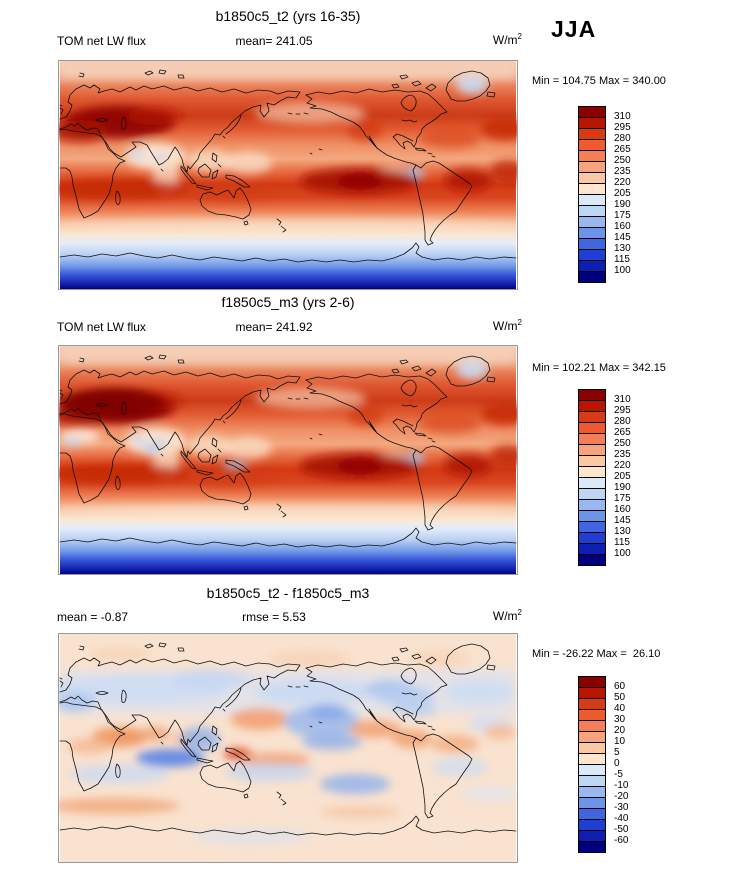 The width and height of the screenshot is (733, 872). I want to click on colorbar-tick: -5, so click(618, 774).